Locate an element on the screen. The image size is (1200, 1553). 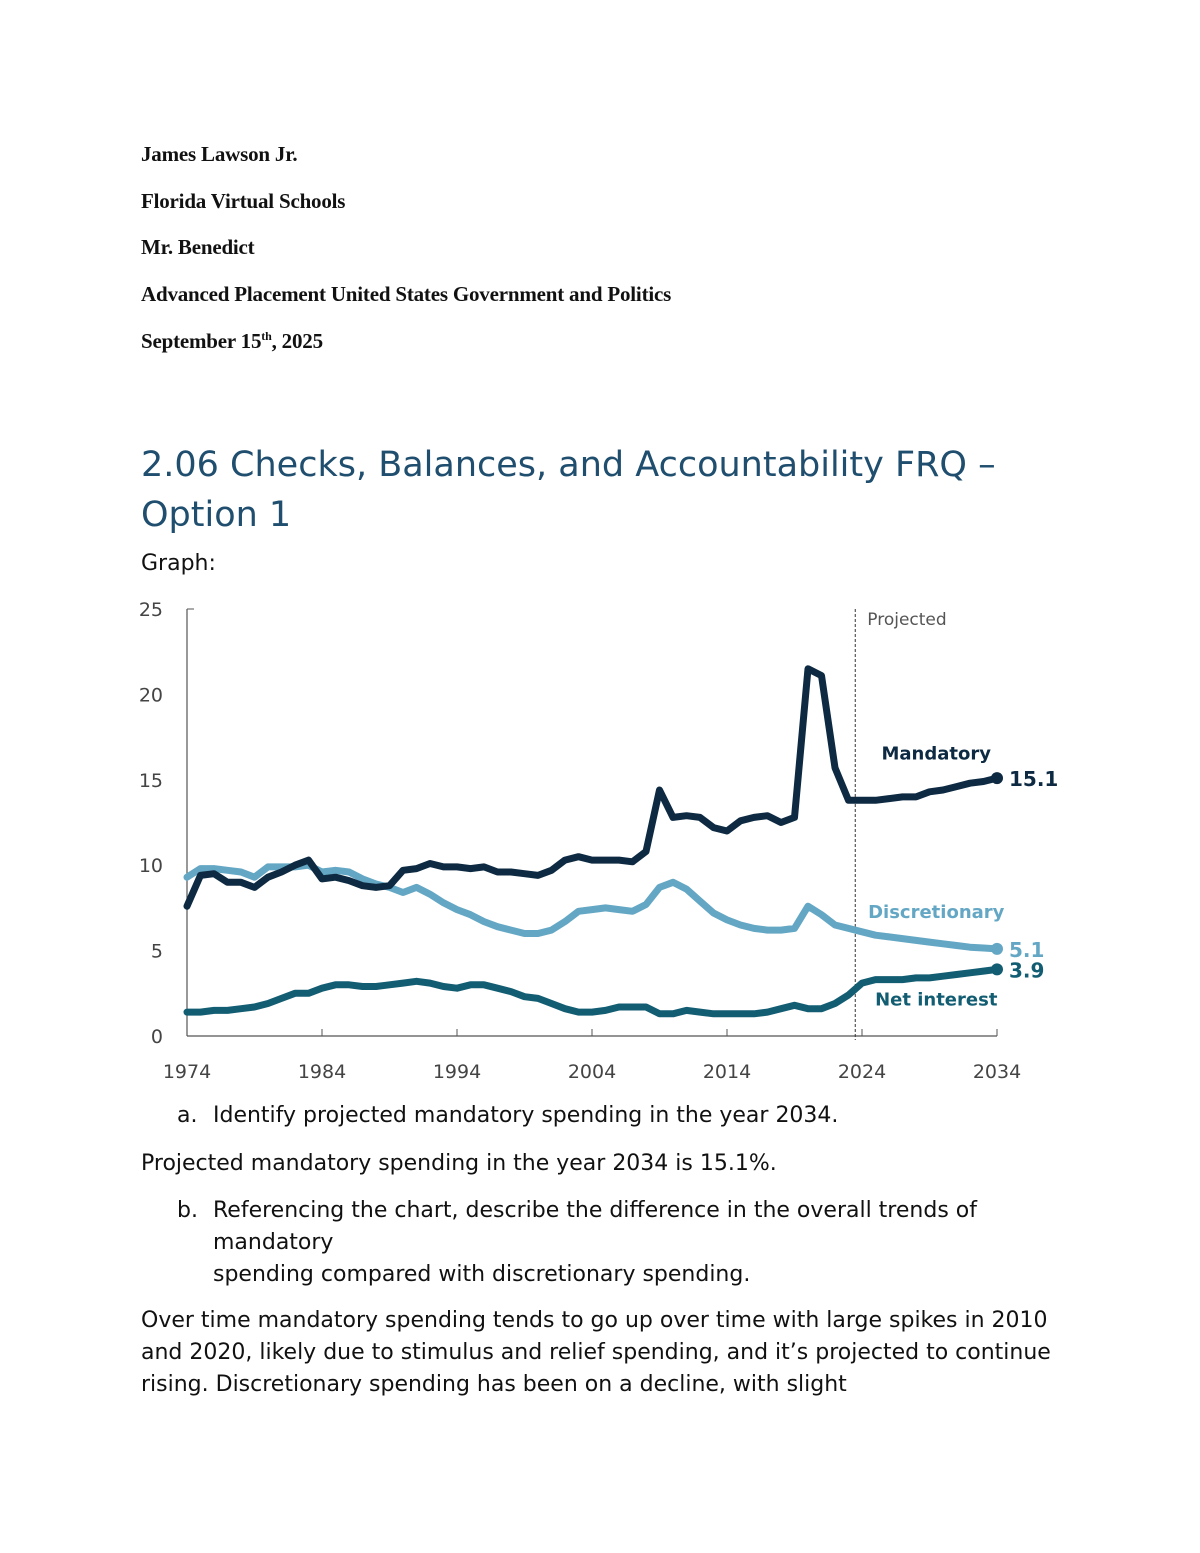
mandatory-end-label: 15.1 is located at coordinates (1033, 779).